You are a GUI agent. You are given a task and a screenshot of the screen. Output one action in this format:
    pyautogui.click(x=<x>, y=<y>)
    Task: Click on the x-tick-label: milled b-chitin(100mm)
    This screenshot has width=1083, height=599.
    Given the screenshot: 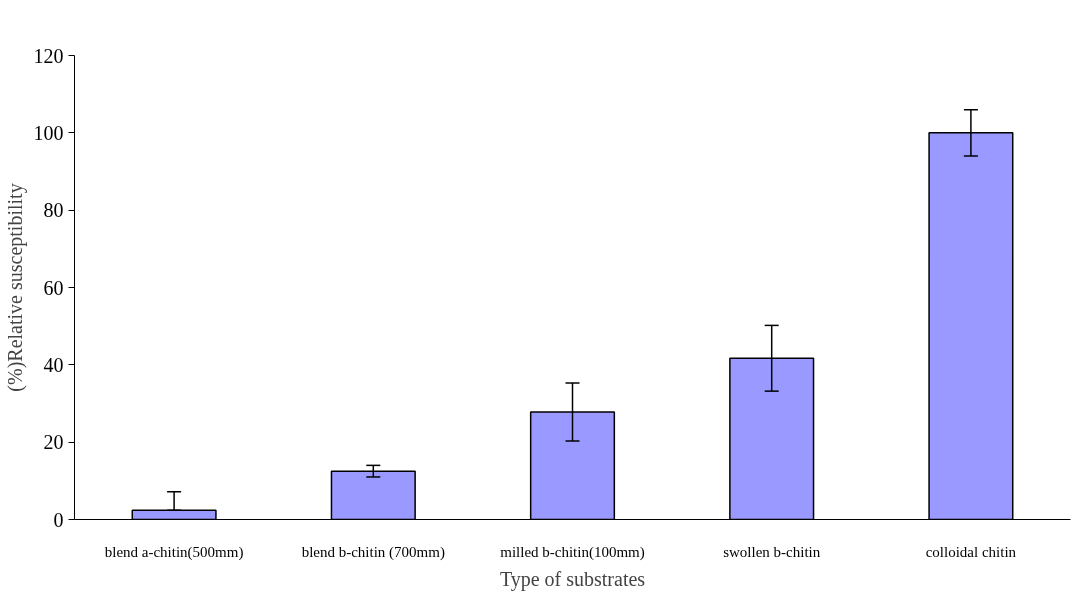 What is the action you would take?
    pyautogui.click(x=572, y=552)
    